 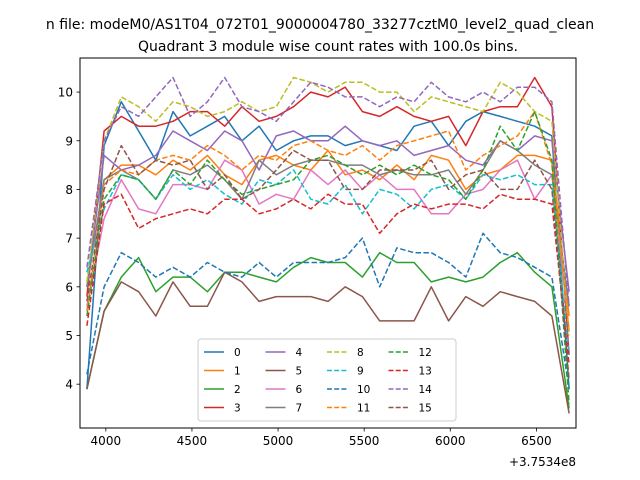 What do you see at coordinates (69, 385) in the screenshot?
I see `y-tick-label: 4` at bounding box center [69, 385].